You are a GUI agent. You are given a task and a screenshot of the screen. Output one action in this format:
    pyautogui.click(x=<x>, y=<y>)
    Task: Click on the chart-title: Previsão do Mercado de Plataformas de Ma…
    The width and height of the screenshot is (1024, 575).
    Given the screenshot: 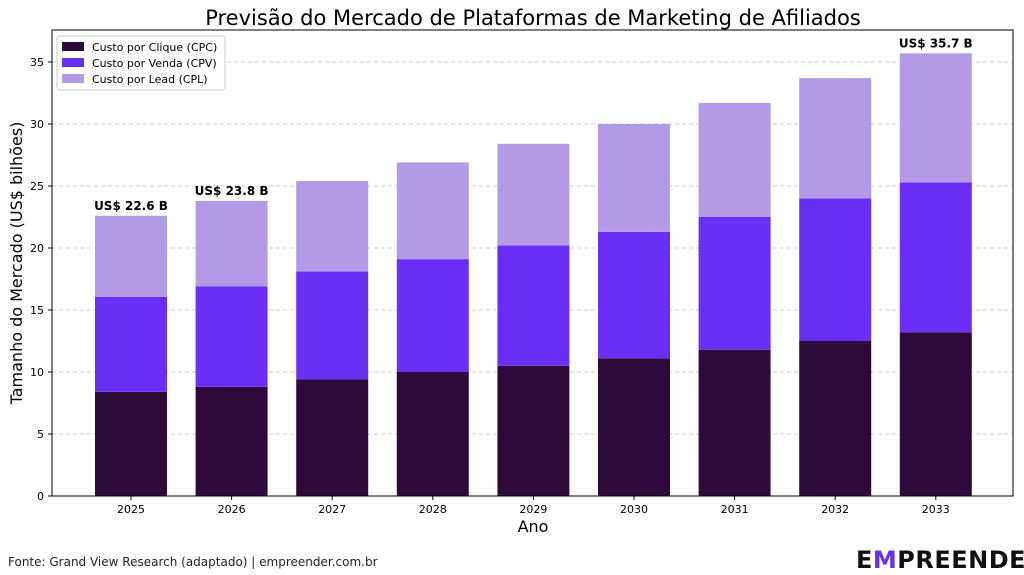 What is the action you would take?
    pyautogui.click(x=533, y=18)
    